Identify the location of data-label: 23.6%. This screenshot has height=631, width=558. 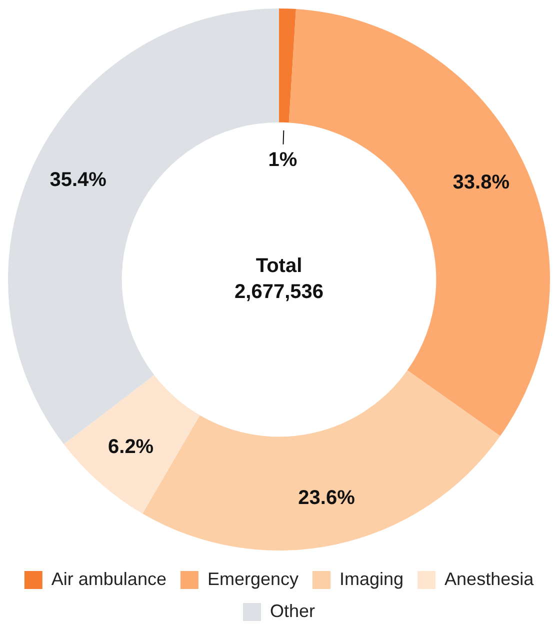
(327, 498).